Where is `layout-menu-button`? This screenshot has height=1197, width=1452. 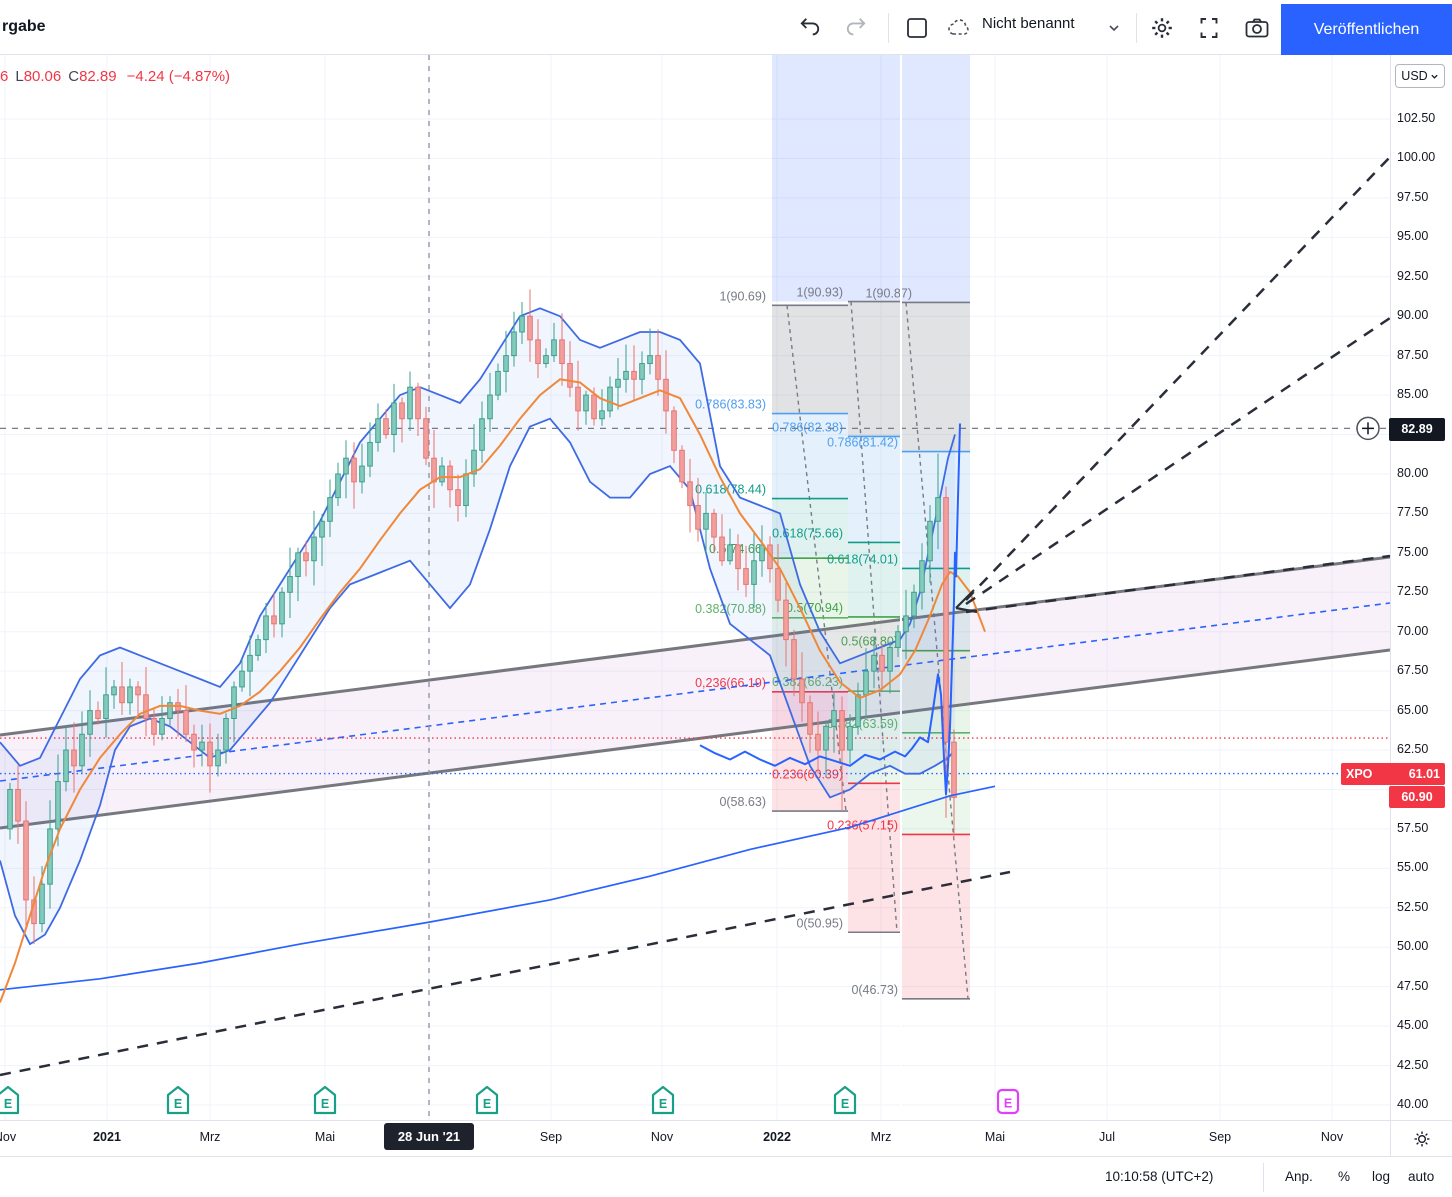
layout-menu-button is located at coordinates (1114, 28).